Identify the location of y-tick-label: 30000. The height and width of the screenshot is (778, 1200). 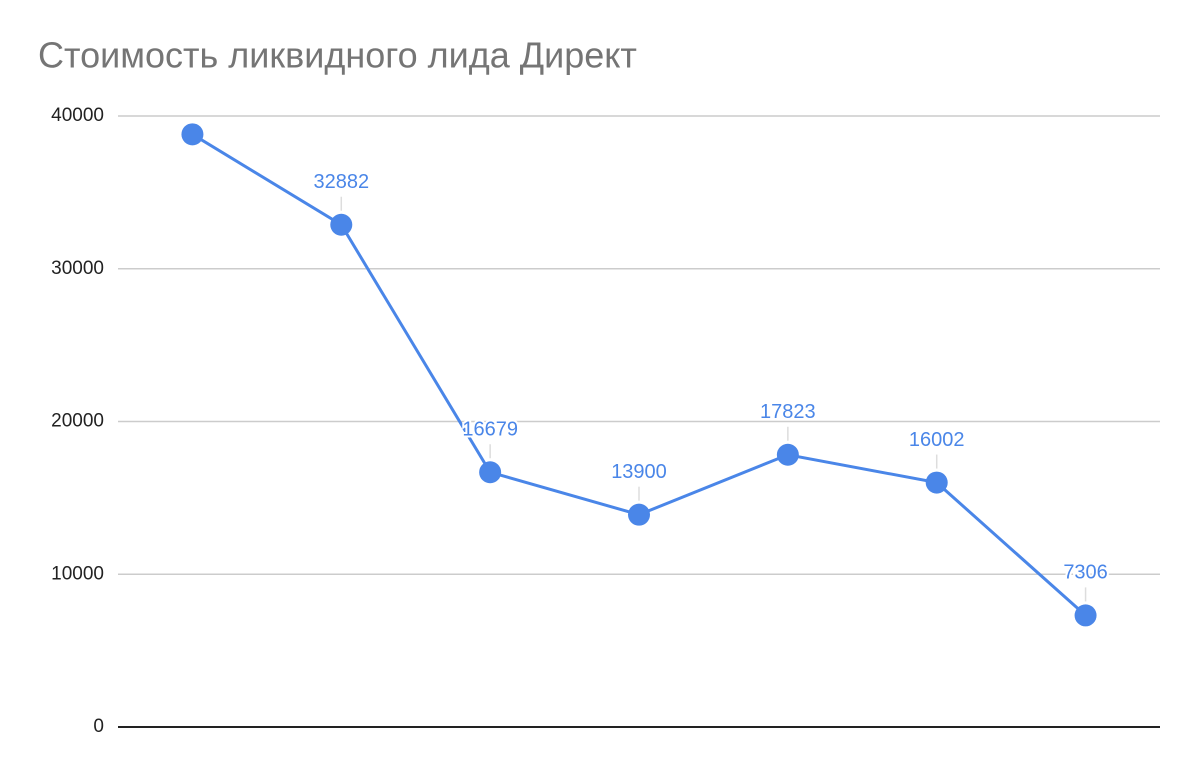
(77, 268).